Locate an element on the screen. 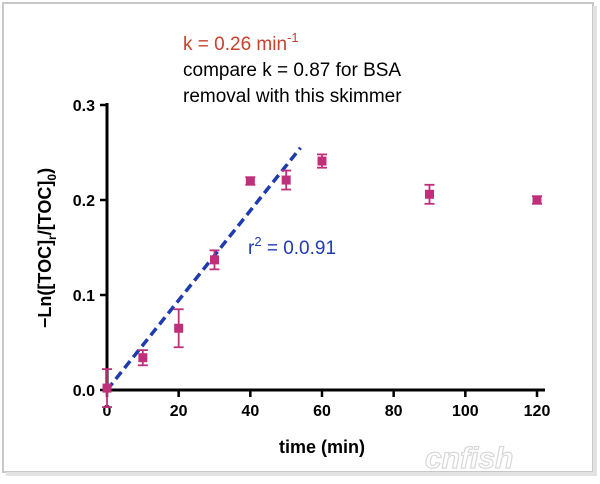 The width and height of the screenshot is (600, 484). annotation: compare k = 0.87 for BSA is located at coordinates (292, 70).